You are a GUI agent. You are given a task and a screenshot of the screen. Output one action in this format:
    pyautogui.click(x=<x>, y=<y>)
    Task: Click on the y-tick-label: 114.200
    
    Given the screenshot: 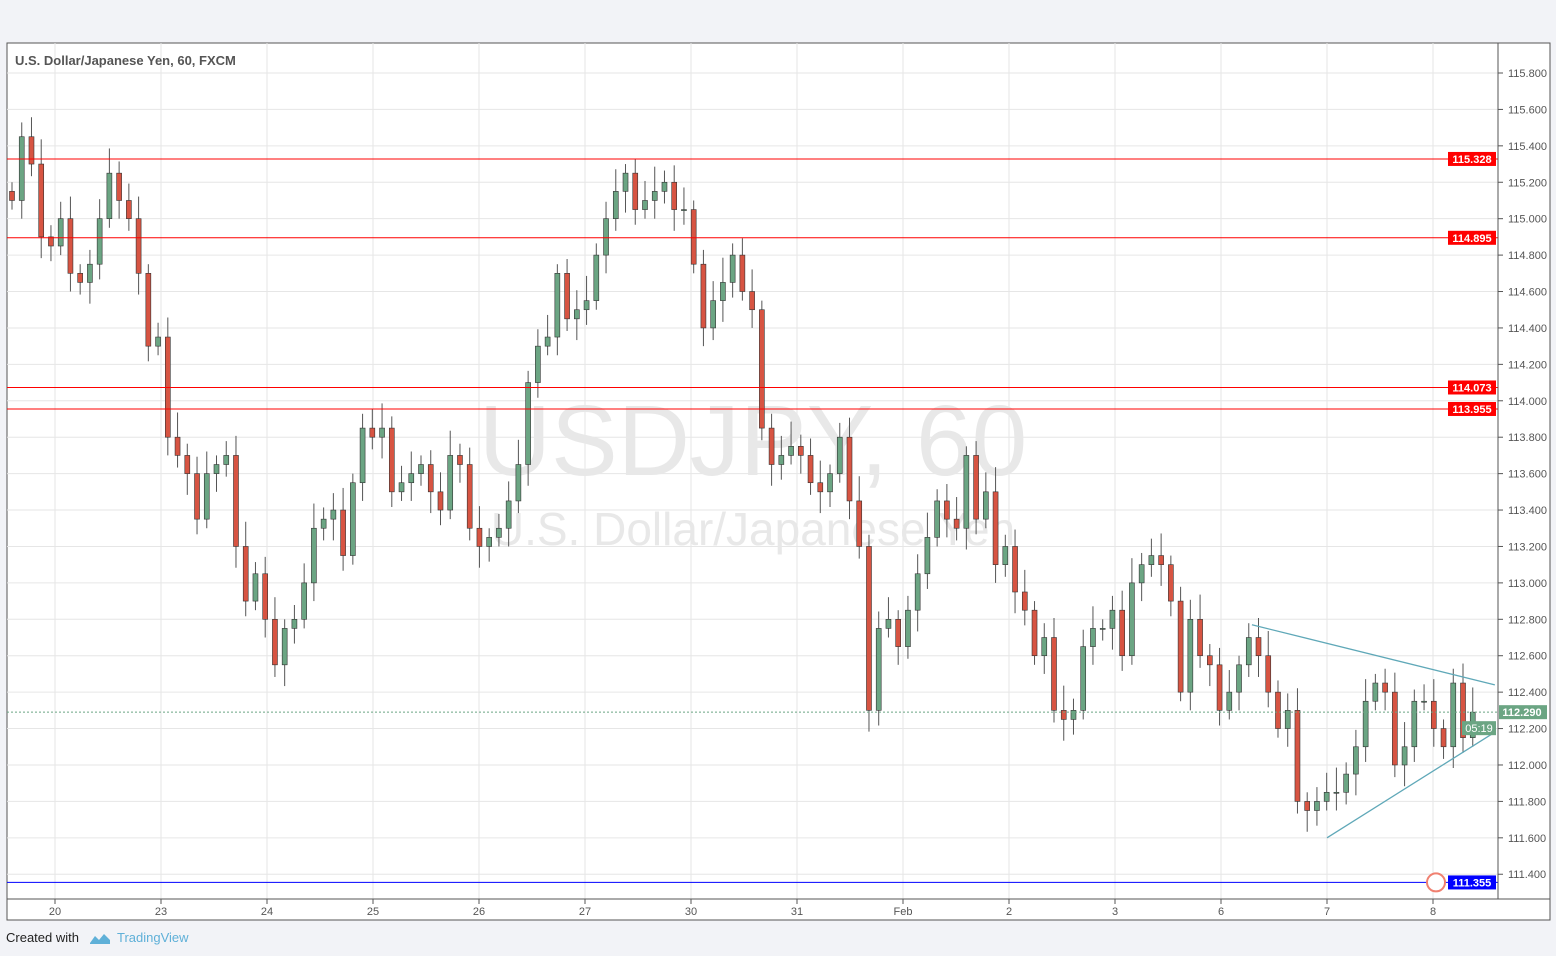 What is the action you would take?
    pyautogui.click(x=1527, y=365)
    